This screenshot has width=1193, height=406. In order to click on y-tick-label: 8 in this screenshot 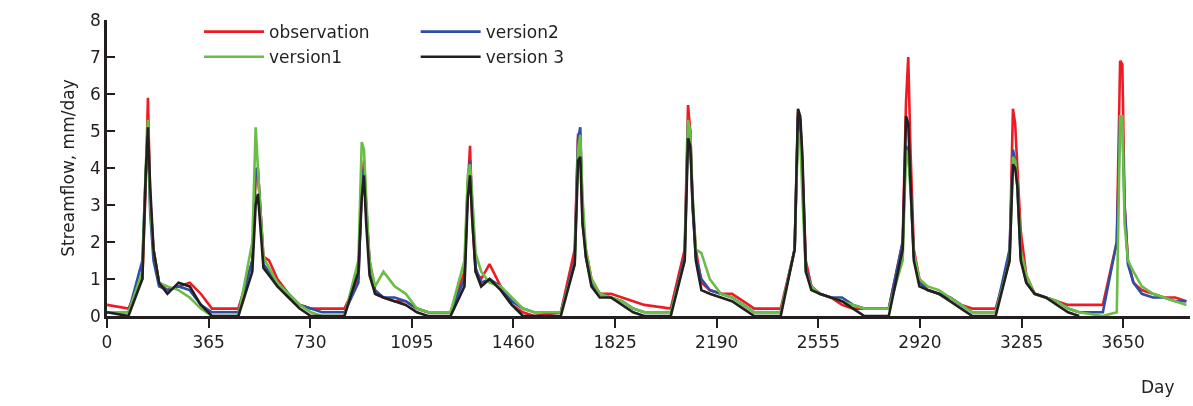, I will do `click(95, 19)`.